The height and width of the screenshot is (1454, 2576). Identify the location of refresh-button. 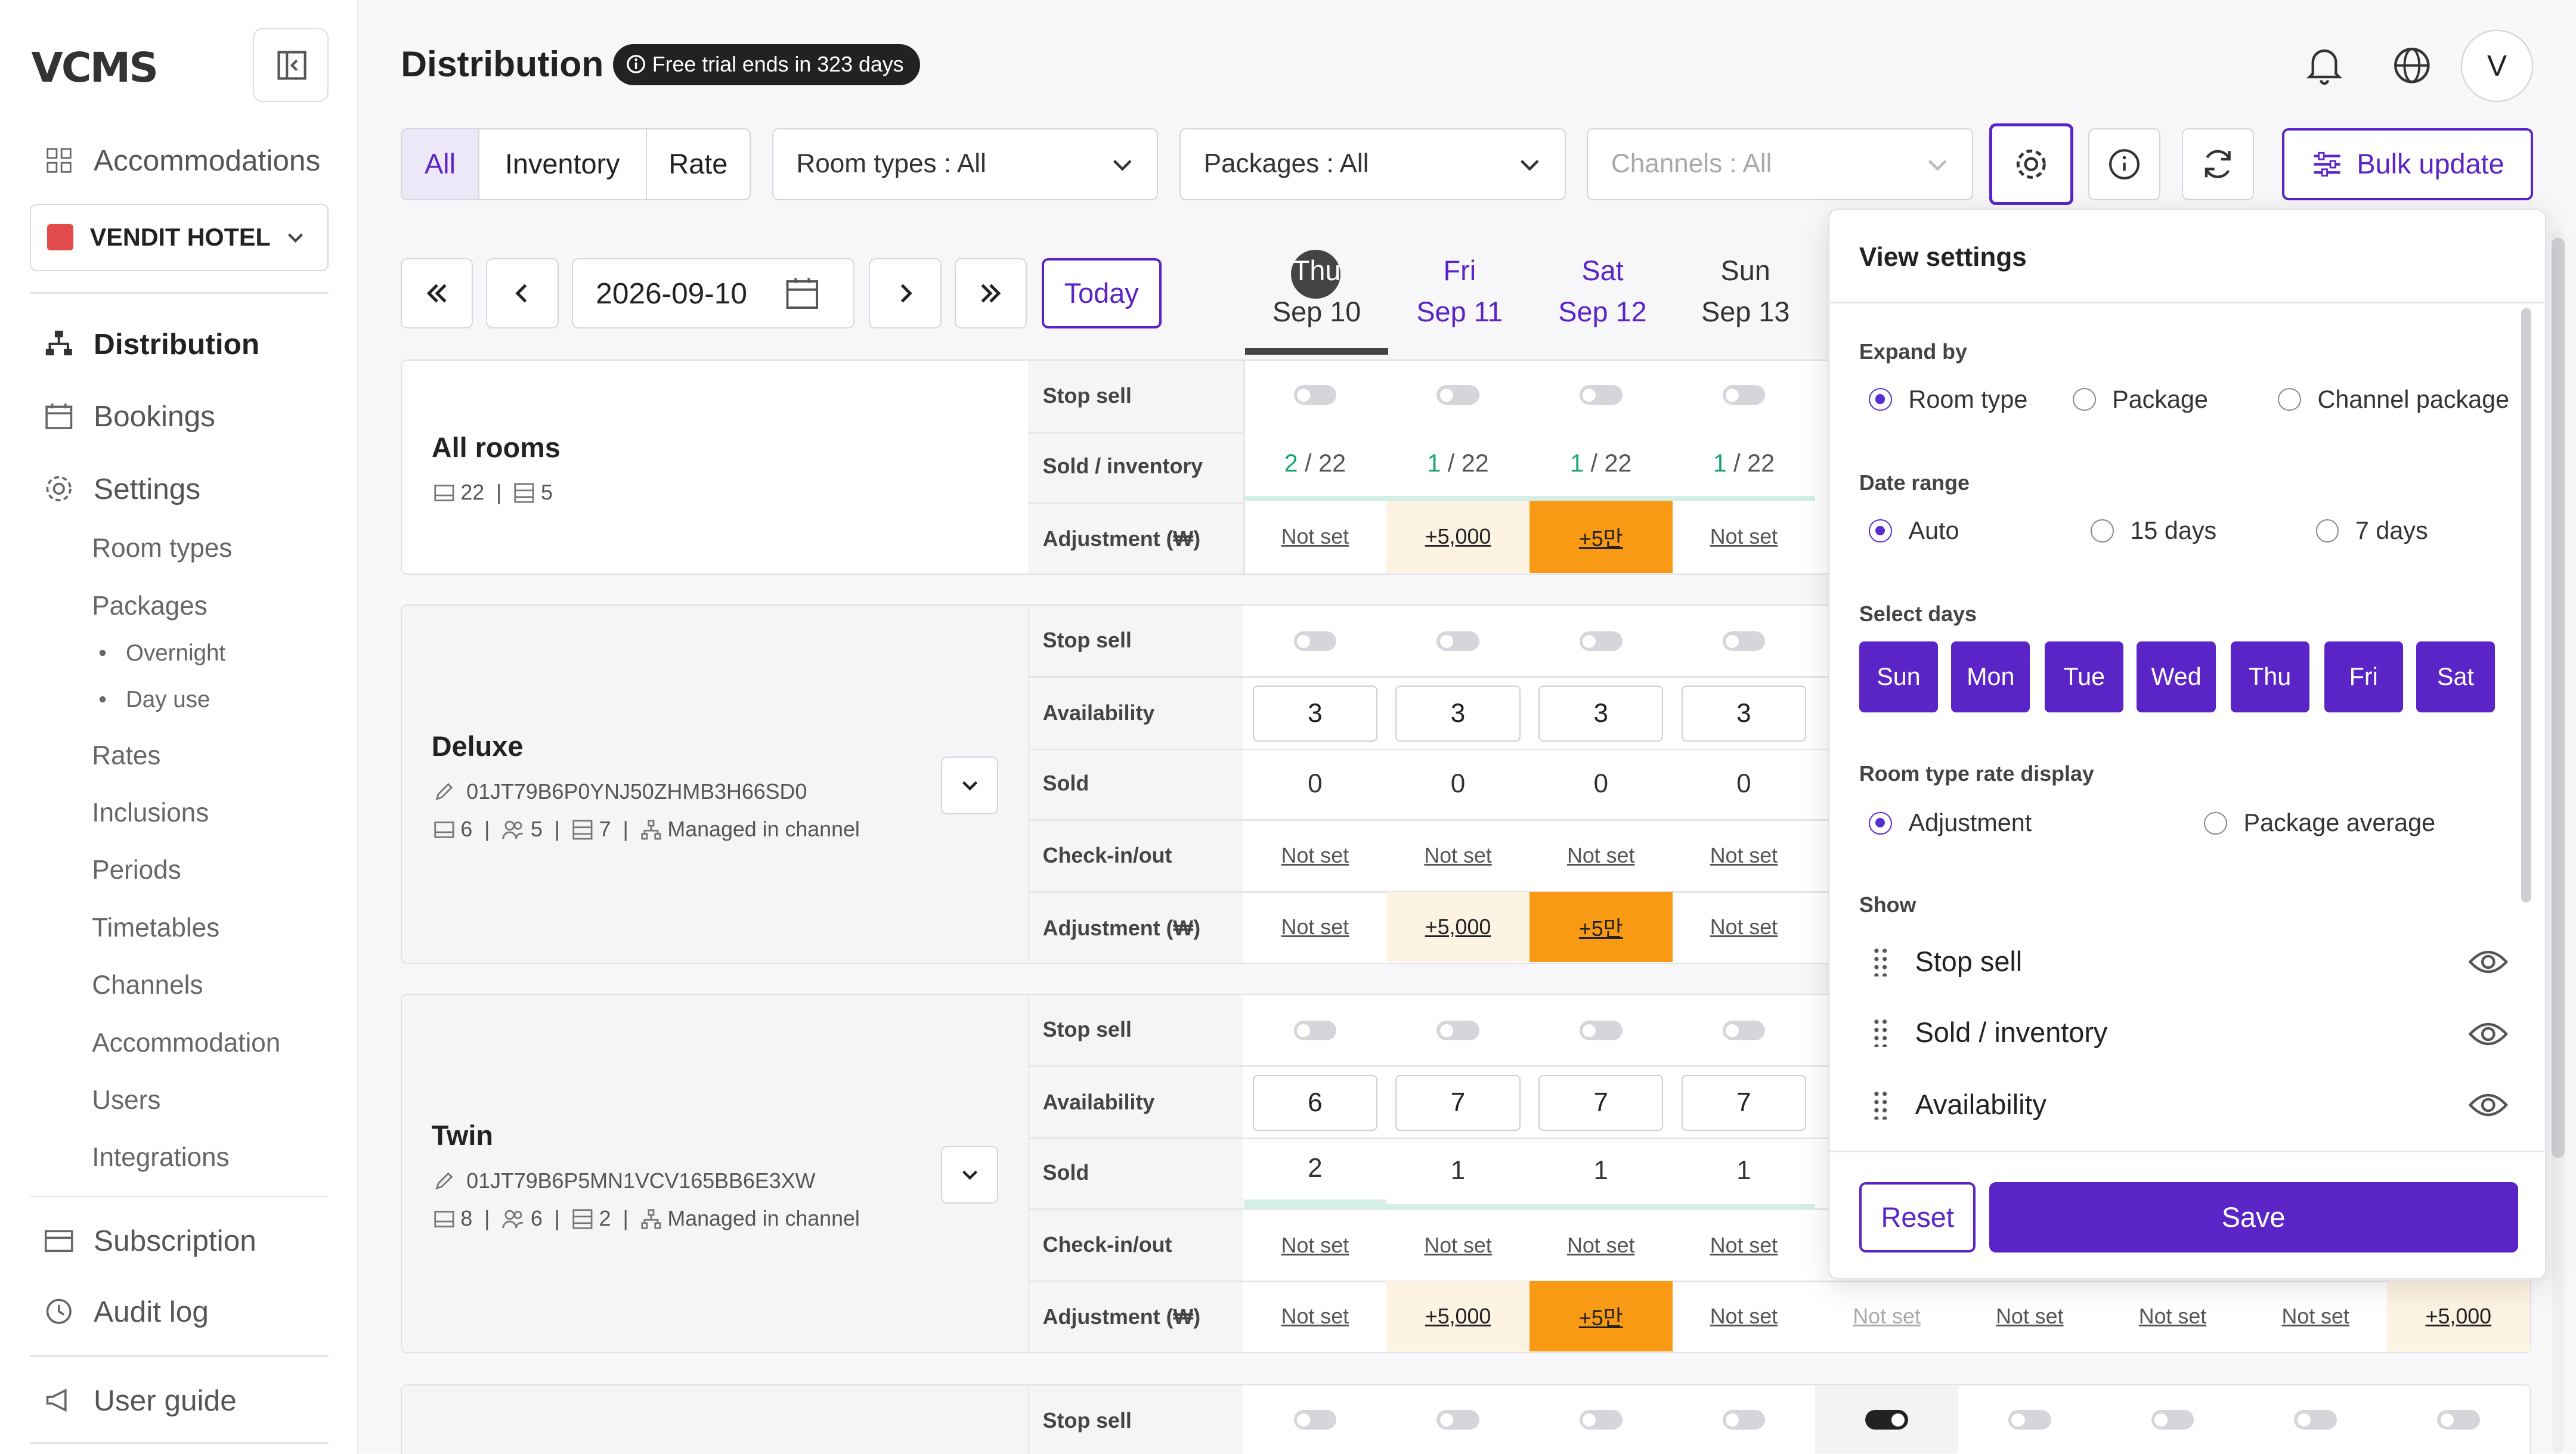
(2217, 164).